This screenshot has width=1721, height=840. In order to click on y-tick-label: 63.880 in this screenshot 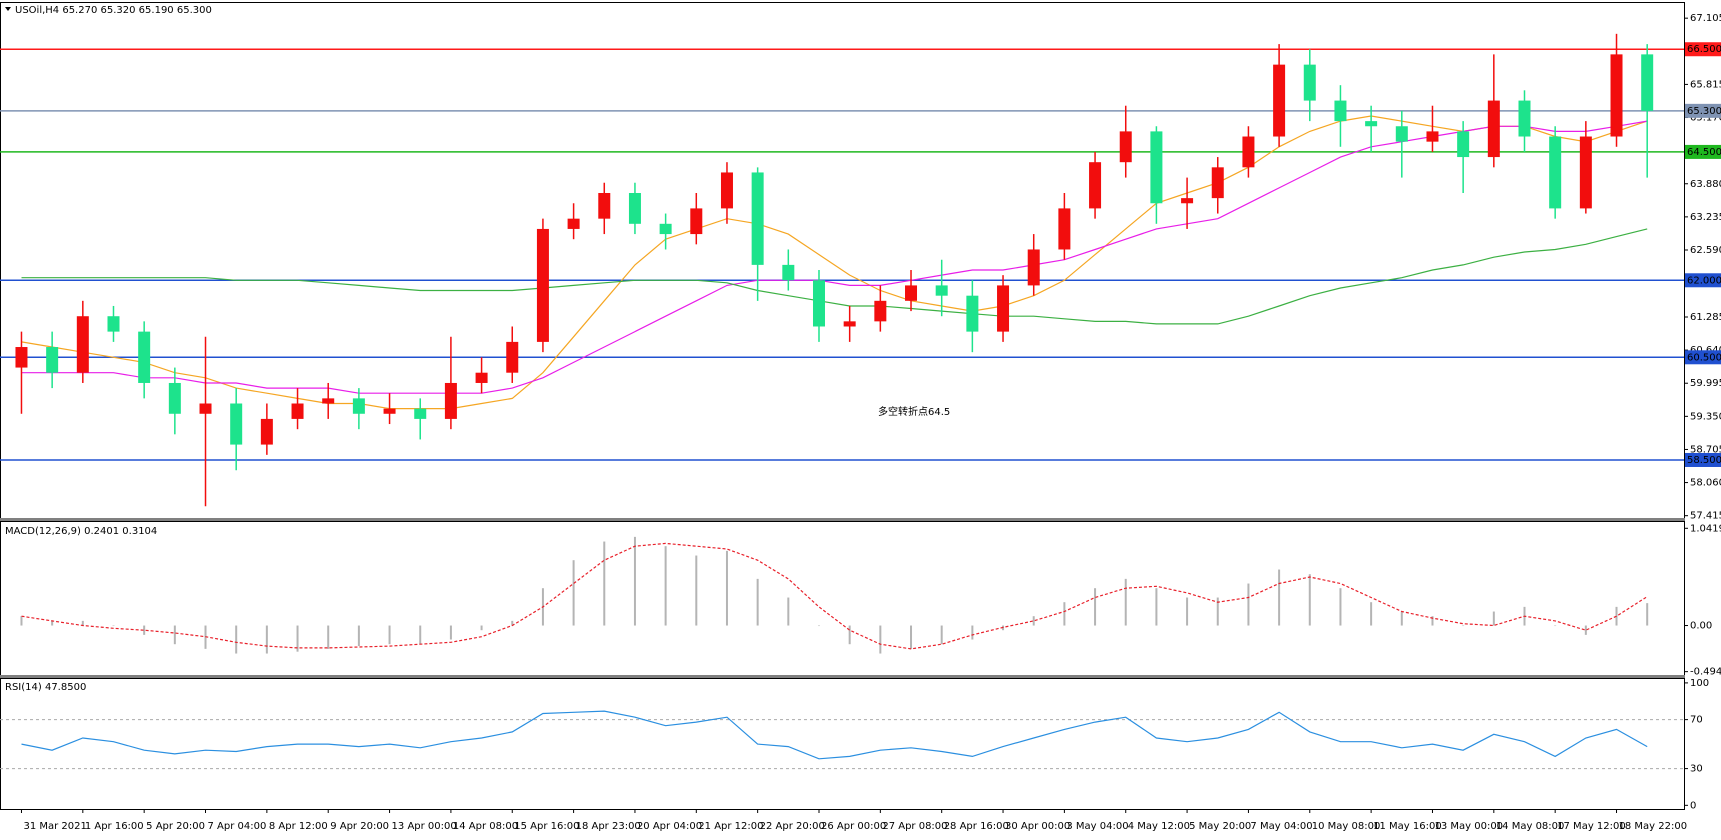, I will do `click(1705, 184)`.